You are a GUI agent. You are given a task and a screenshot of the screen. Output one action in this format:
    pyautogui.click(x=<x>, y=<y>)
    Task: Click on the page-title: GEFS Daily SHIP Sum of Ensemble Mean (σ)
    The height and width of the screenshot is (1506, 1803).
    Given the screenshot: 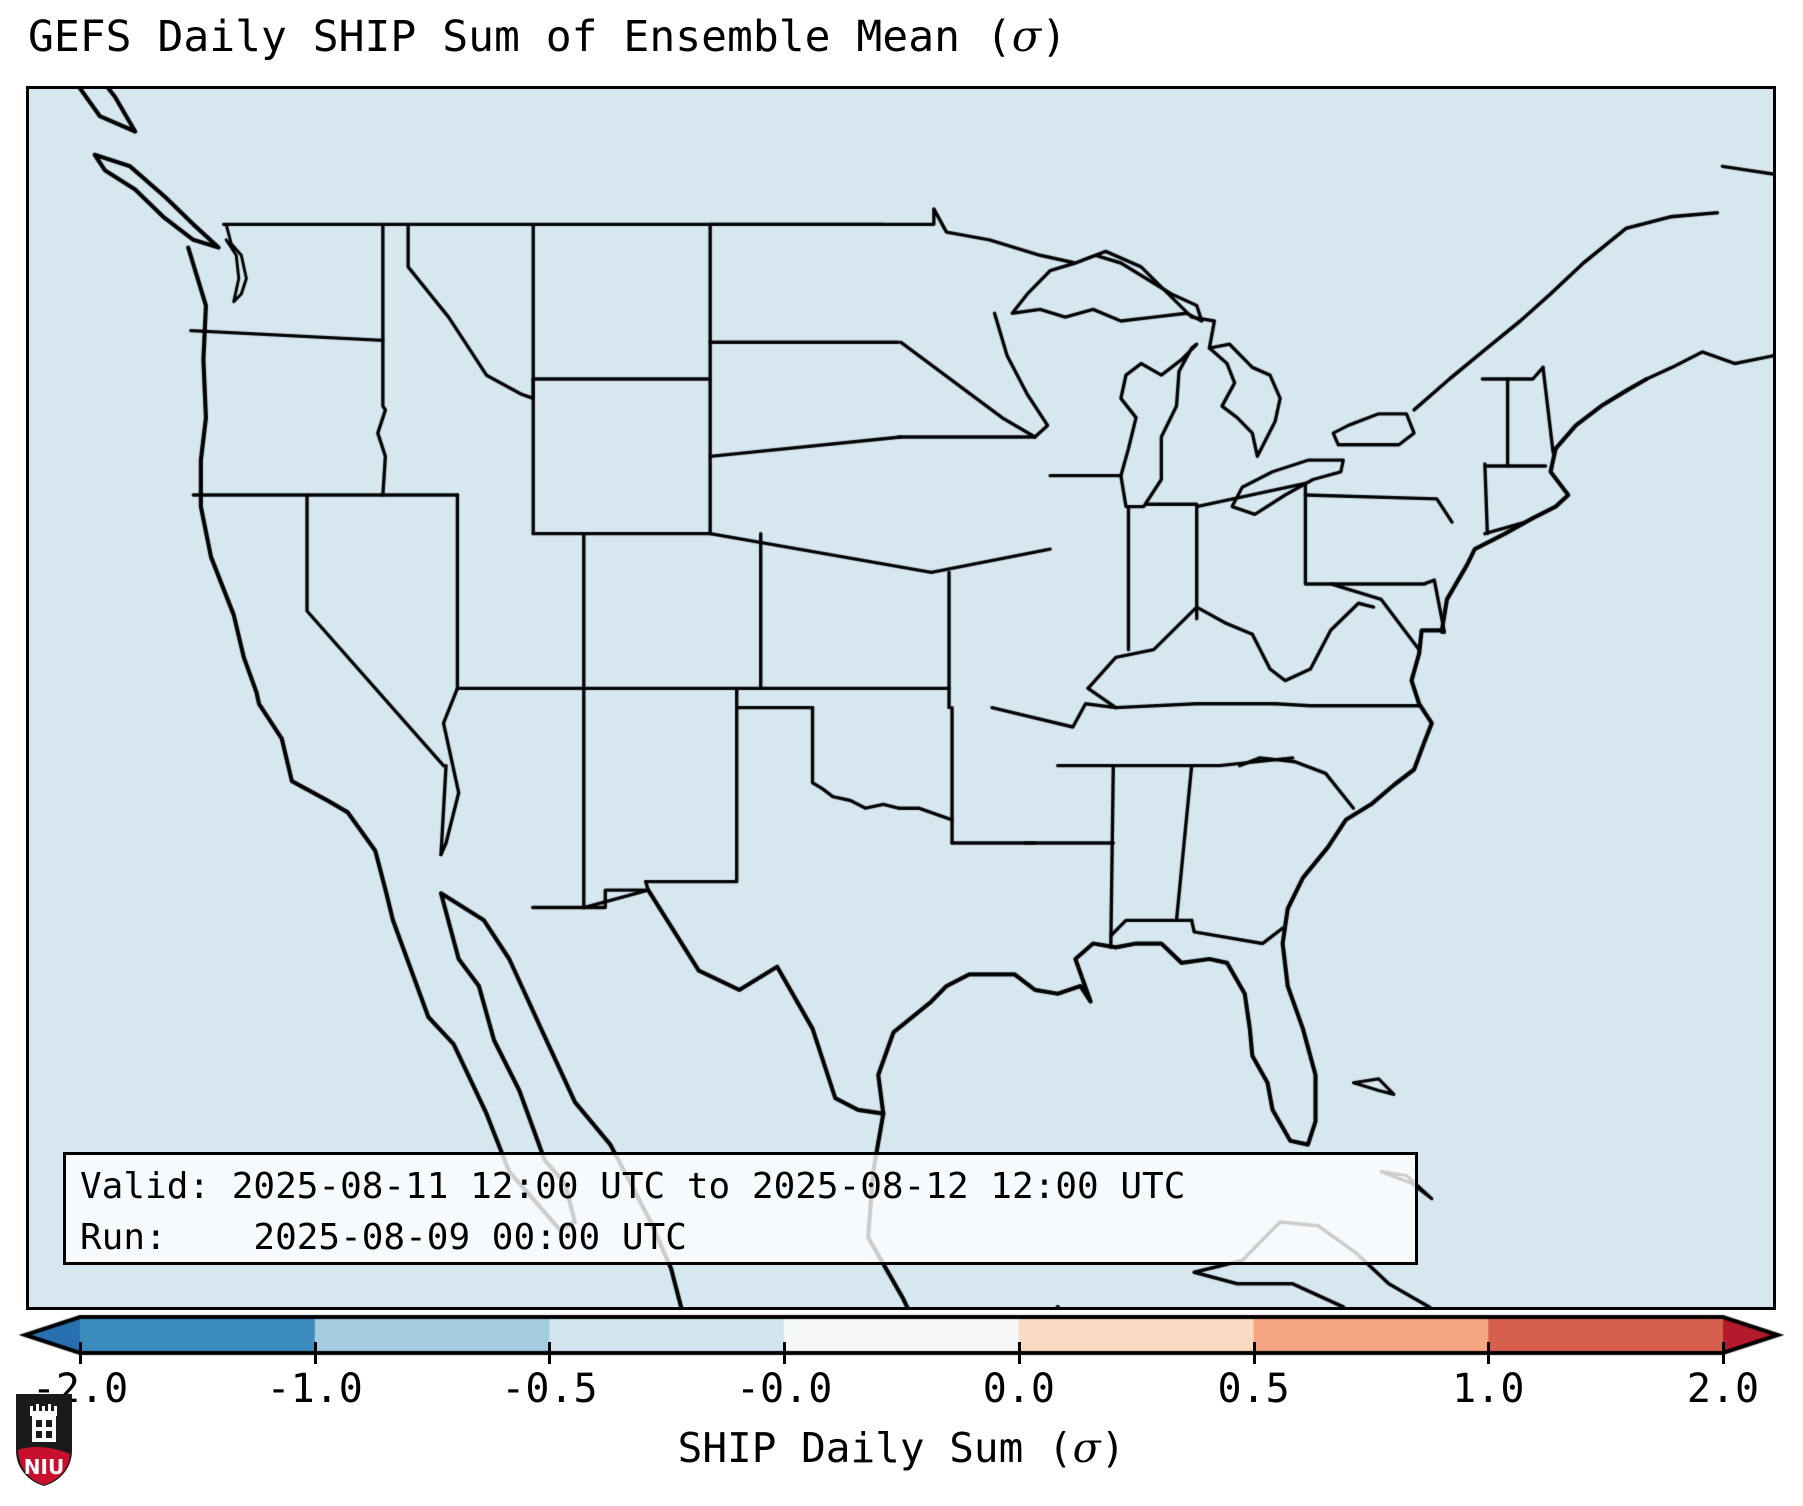 What is the action you would take?
    pyautogui.click(x=547, y=37)
    